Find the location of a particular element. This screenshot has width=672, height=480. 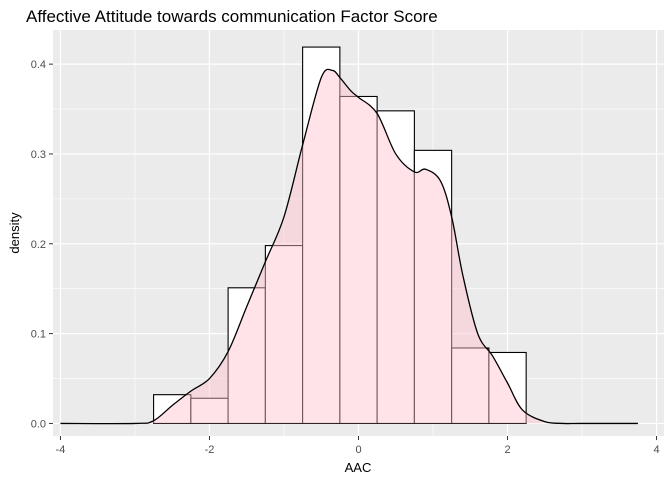

y-axis: 0.0 0.1 0.2 0.3 0.4 is located at coordinates (42, 244).